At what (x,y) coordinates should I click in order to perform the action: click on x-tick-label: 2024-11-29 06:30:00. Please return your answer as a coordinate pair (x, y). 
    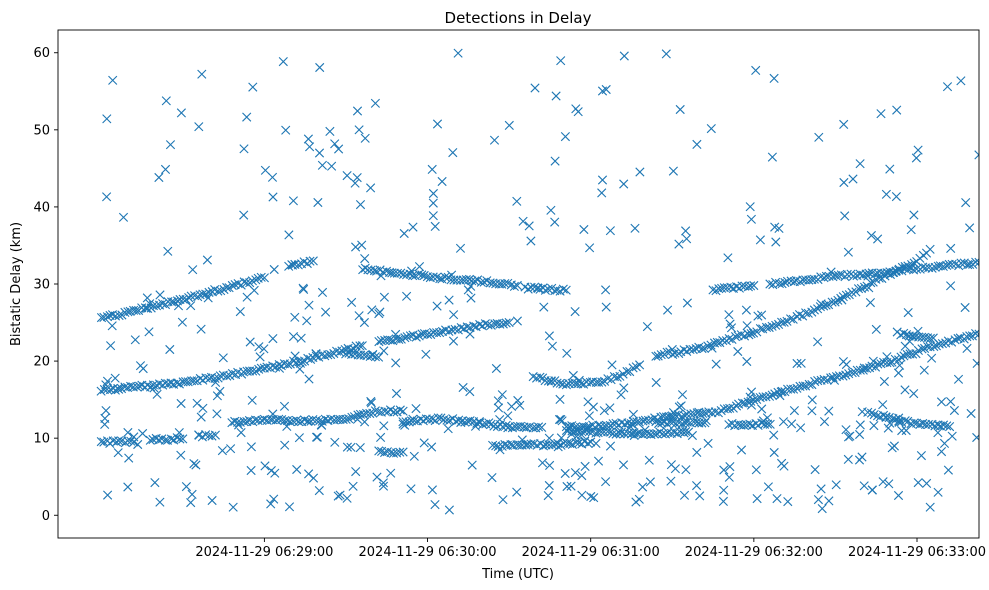
    Looking at the image, I should click on (428, 552).